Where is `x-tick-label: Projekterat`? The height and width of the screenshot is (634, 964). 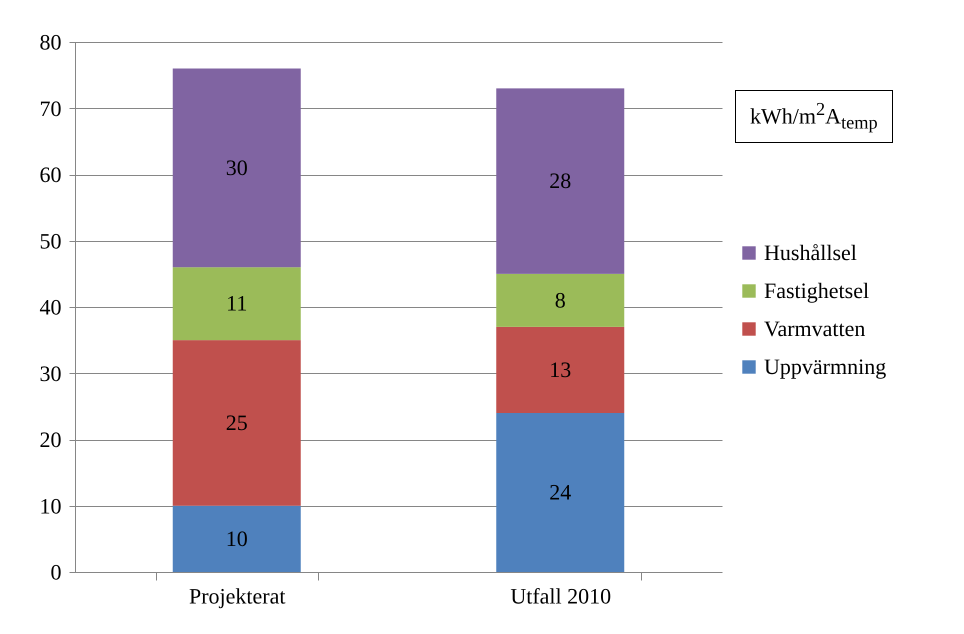
x-tick-label: Projekterat is located at coordinates (237, 596).